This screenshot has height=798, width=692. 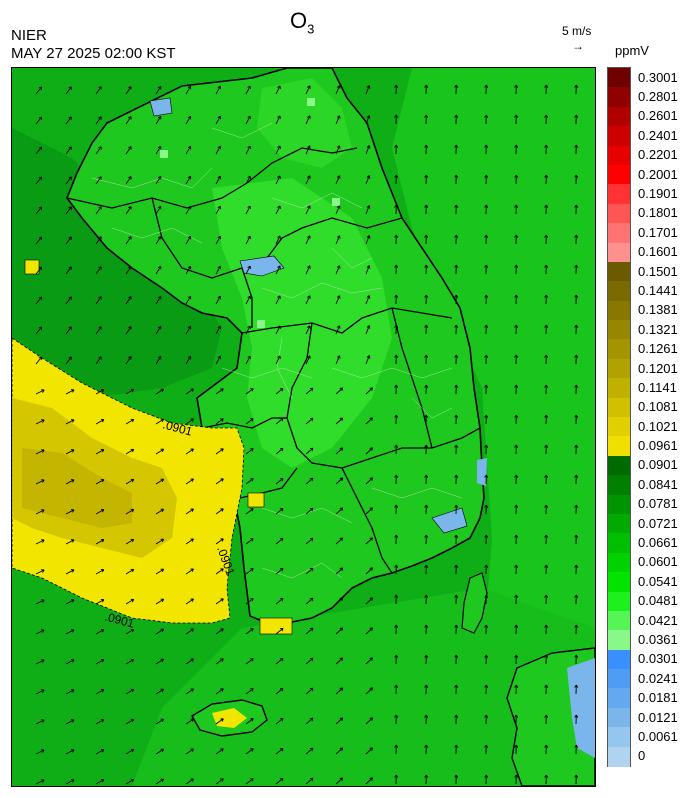 I want to click on title-main: O, so click(x=299, y=20).